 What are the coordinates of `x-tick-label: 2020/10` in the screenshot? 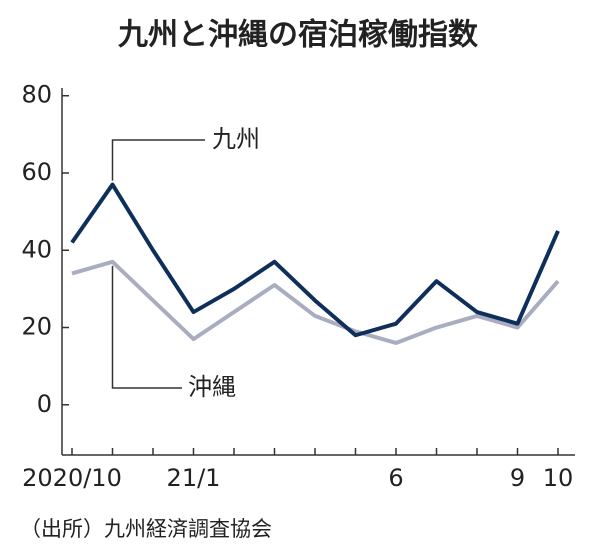 It's located at (72, 478).